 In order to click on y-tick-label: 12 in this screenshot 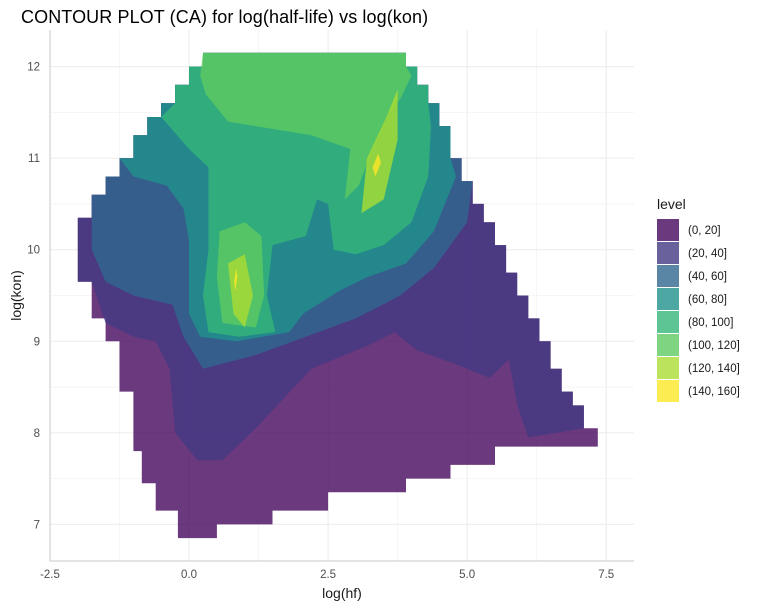, I will do `click(33, 68)`.